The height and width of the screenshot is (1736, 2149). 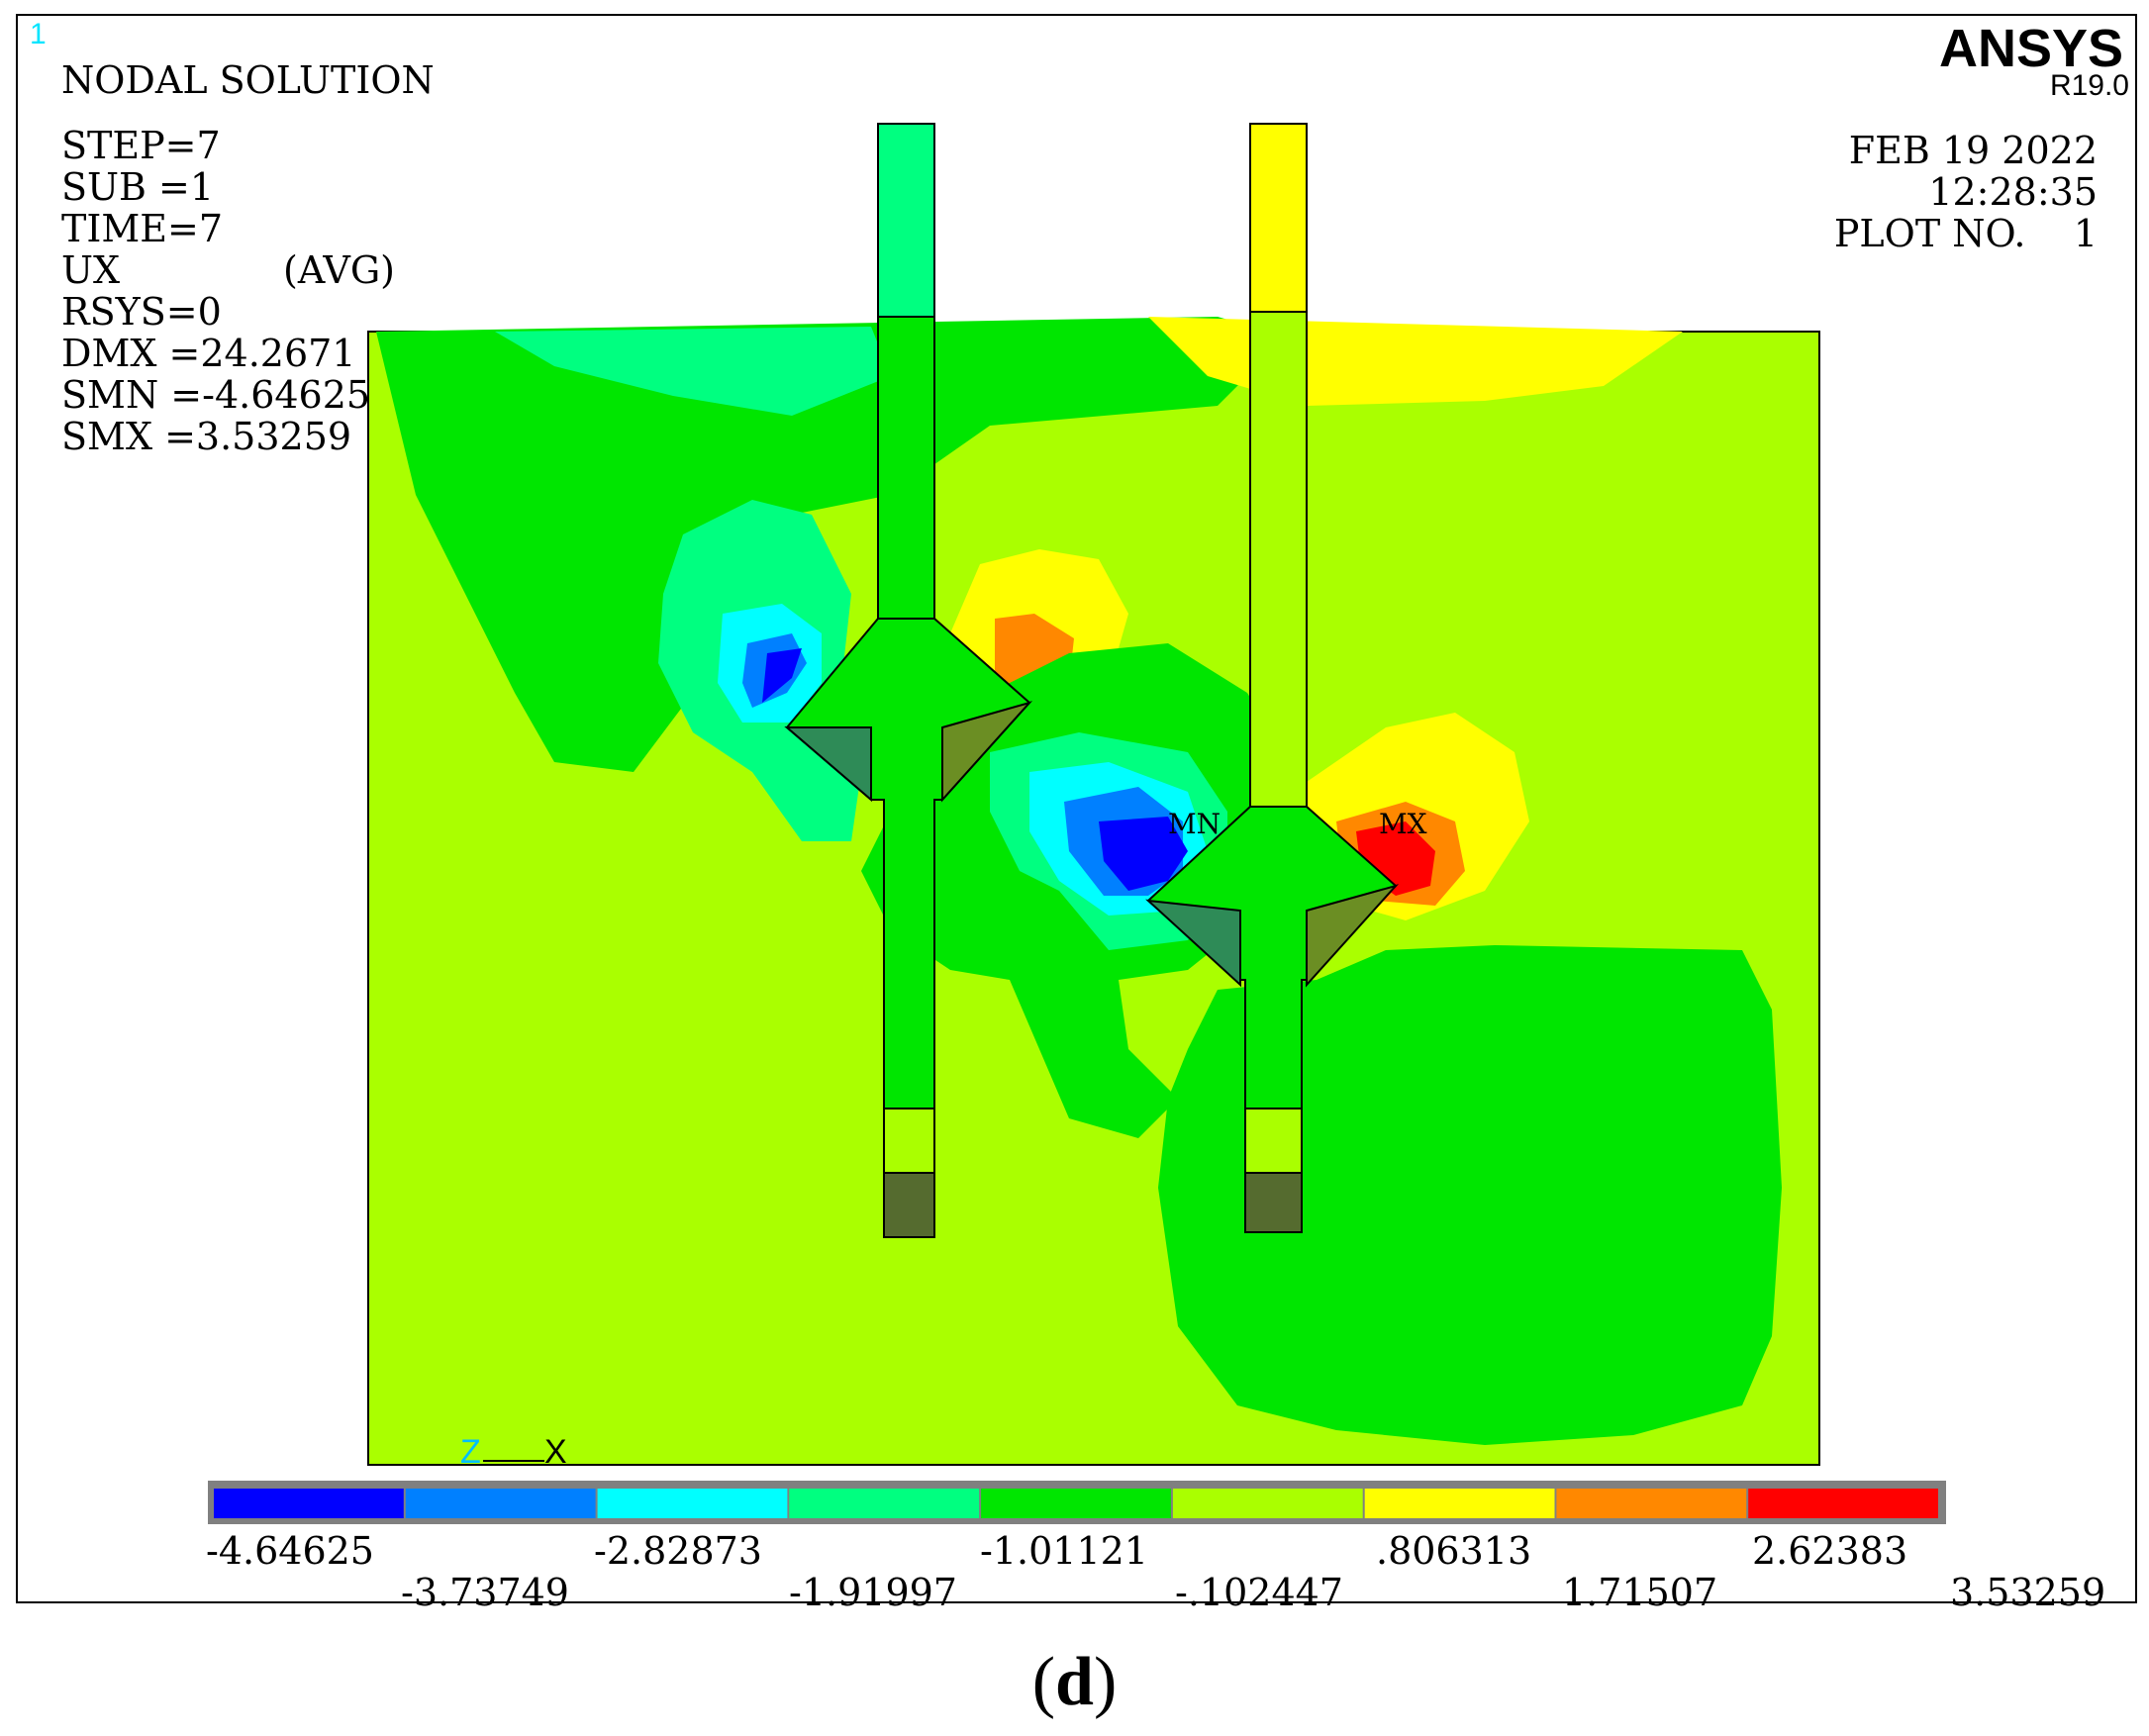 I want to click on plot-number-label: PLOT NO. 1, so click(x=1965, y=233).